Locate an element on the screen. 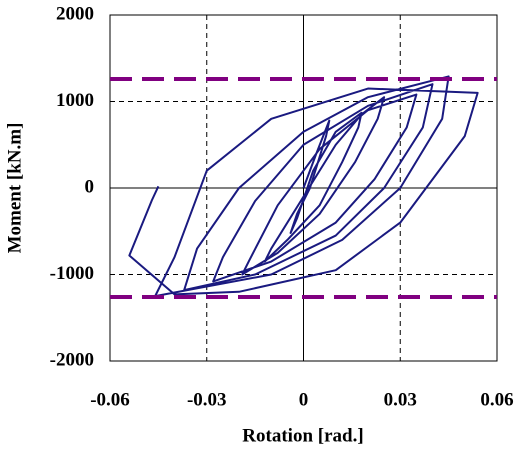  y-tick-label: 0 is located at coordinates (90, 186).